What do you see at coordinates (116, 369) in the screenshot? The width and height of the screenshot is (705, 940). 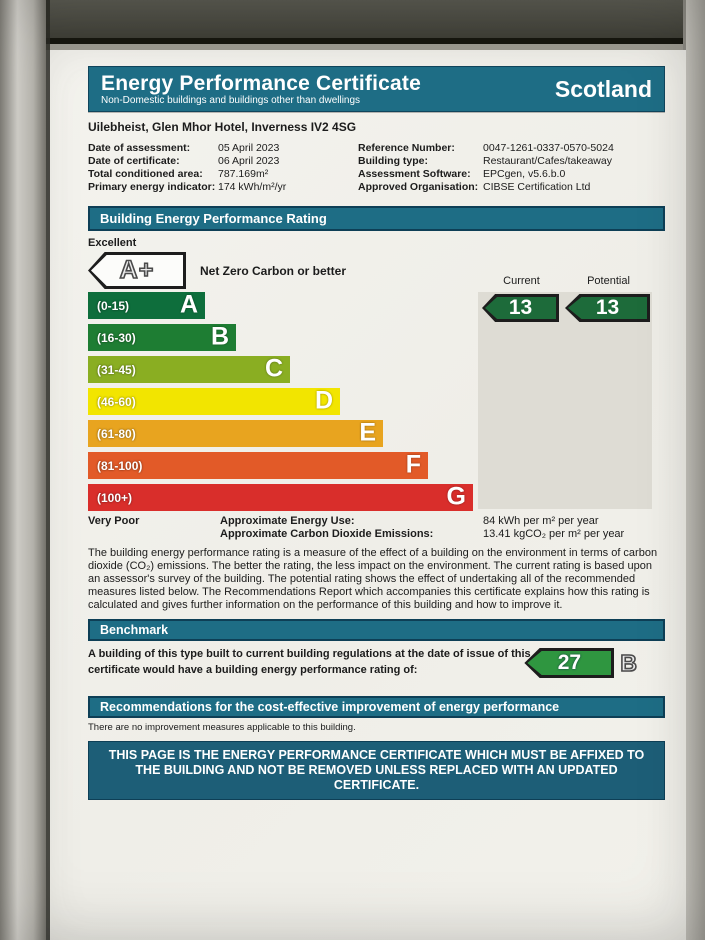 I see `band-range-label: (31-45)` at bounding box center [116, 369].